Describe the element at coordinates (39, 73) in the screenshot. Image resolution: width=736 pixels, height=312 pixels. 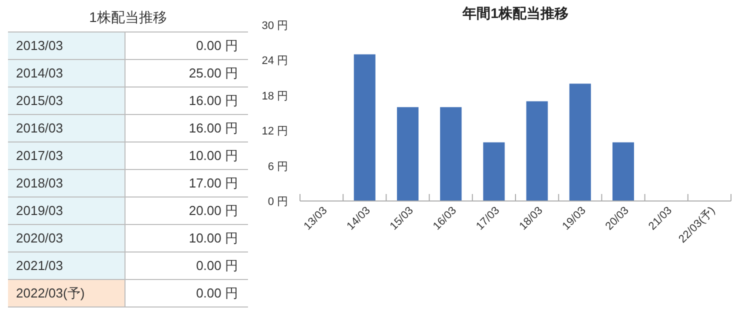
I see `category-label: 2014/03` at that location.